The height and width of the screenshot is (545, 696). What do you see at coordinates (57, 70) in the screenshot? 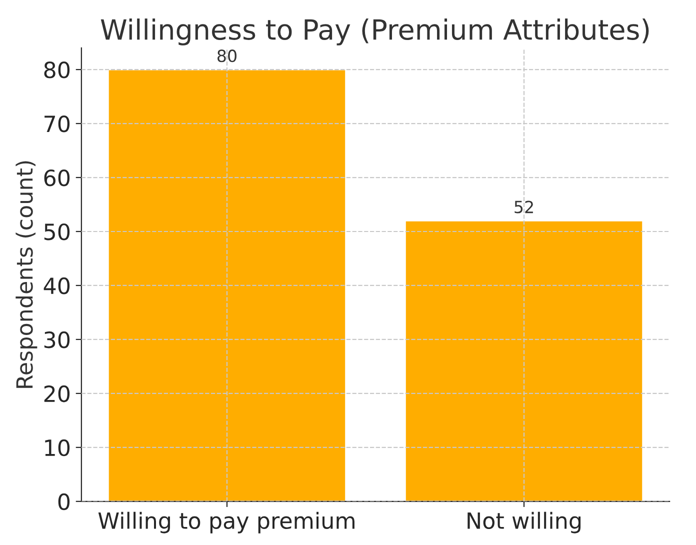
I see `y-tick-label: 80` at bounding box center [57, 70].